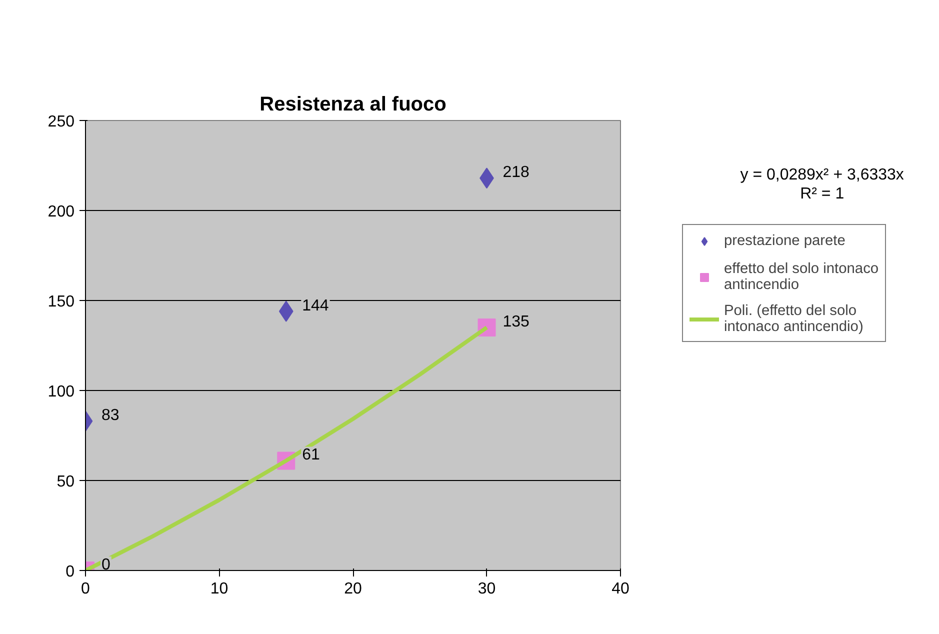  What do you see at coordinates (353, 589) in the screenshot?
I see `x-tick-label: 20` at bounding box center [353, 589].